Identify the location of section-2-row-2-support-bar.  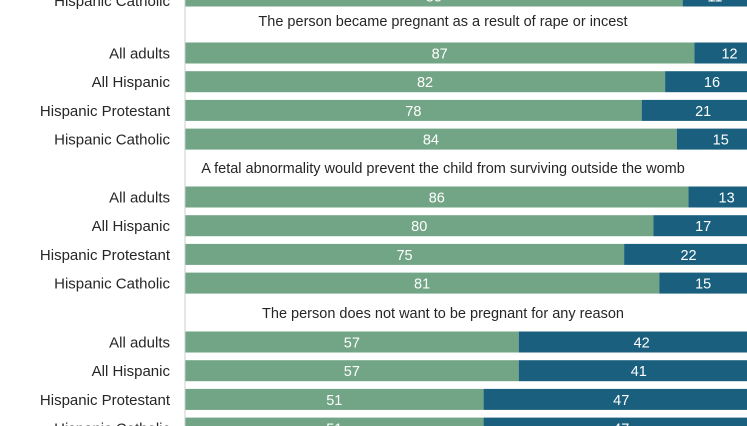
(419, 226).